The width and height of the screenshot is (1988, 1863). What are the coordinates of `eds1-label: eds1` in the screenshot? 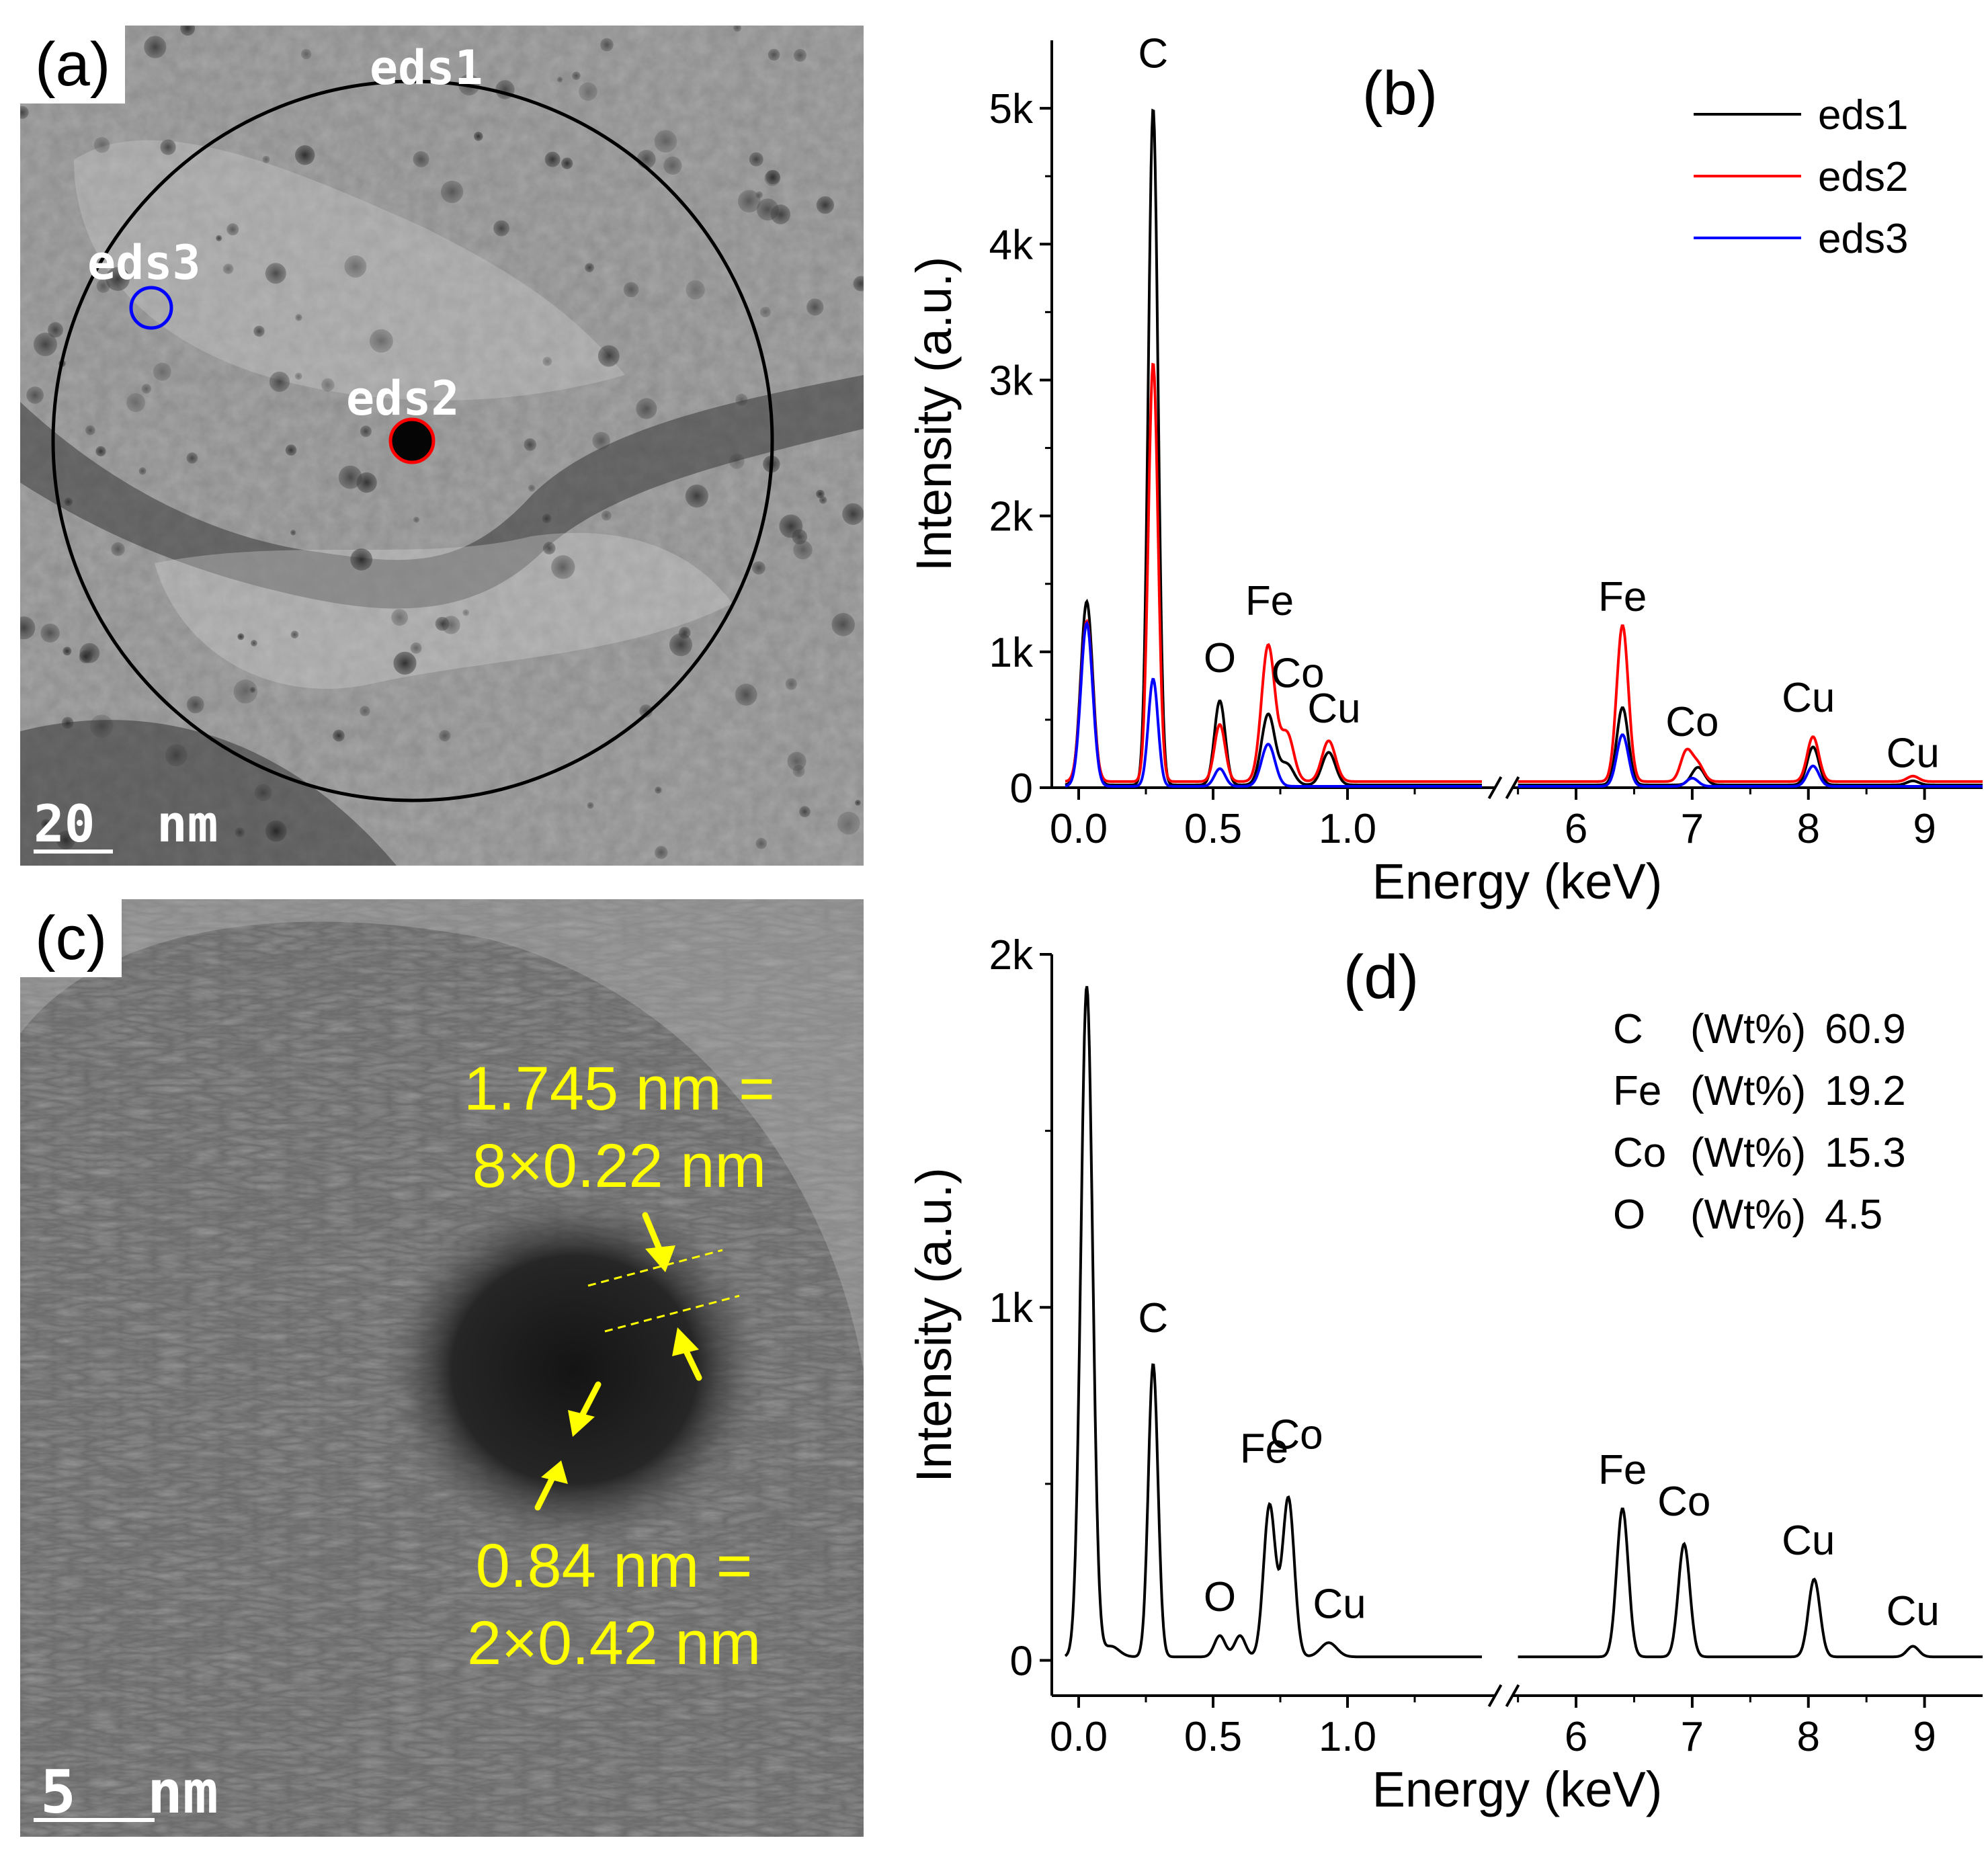 It's located at (426, 67).